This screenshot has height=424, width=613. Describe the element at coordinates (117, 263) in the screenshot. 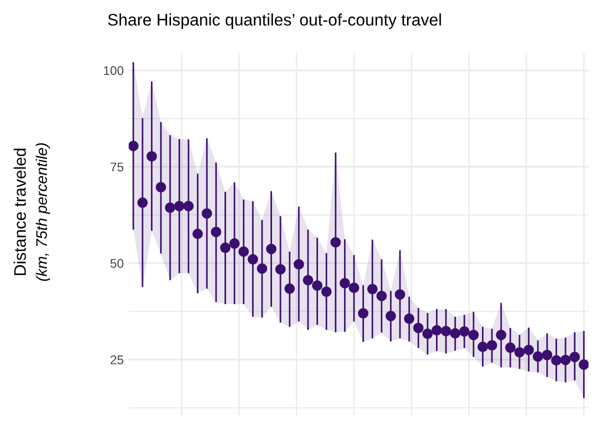

I see `y-tick-label: 50` at that location.